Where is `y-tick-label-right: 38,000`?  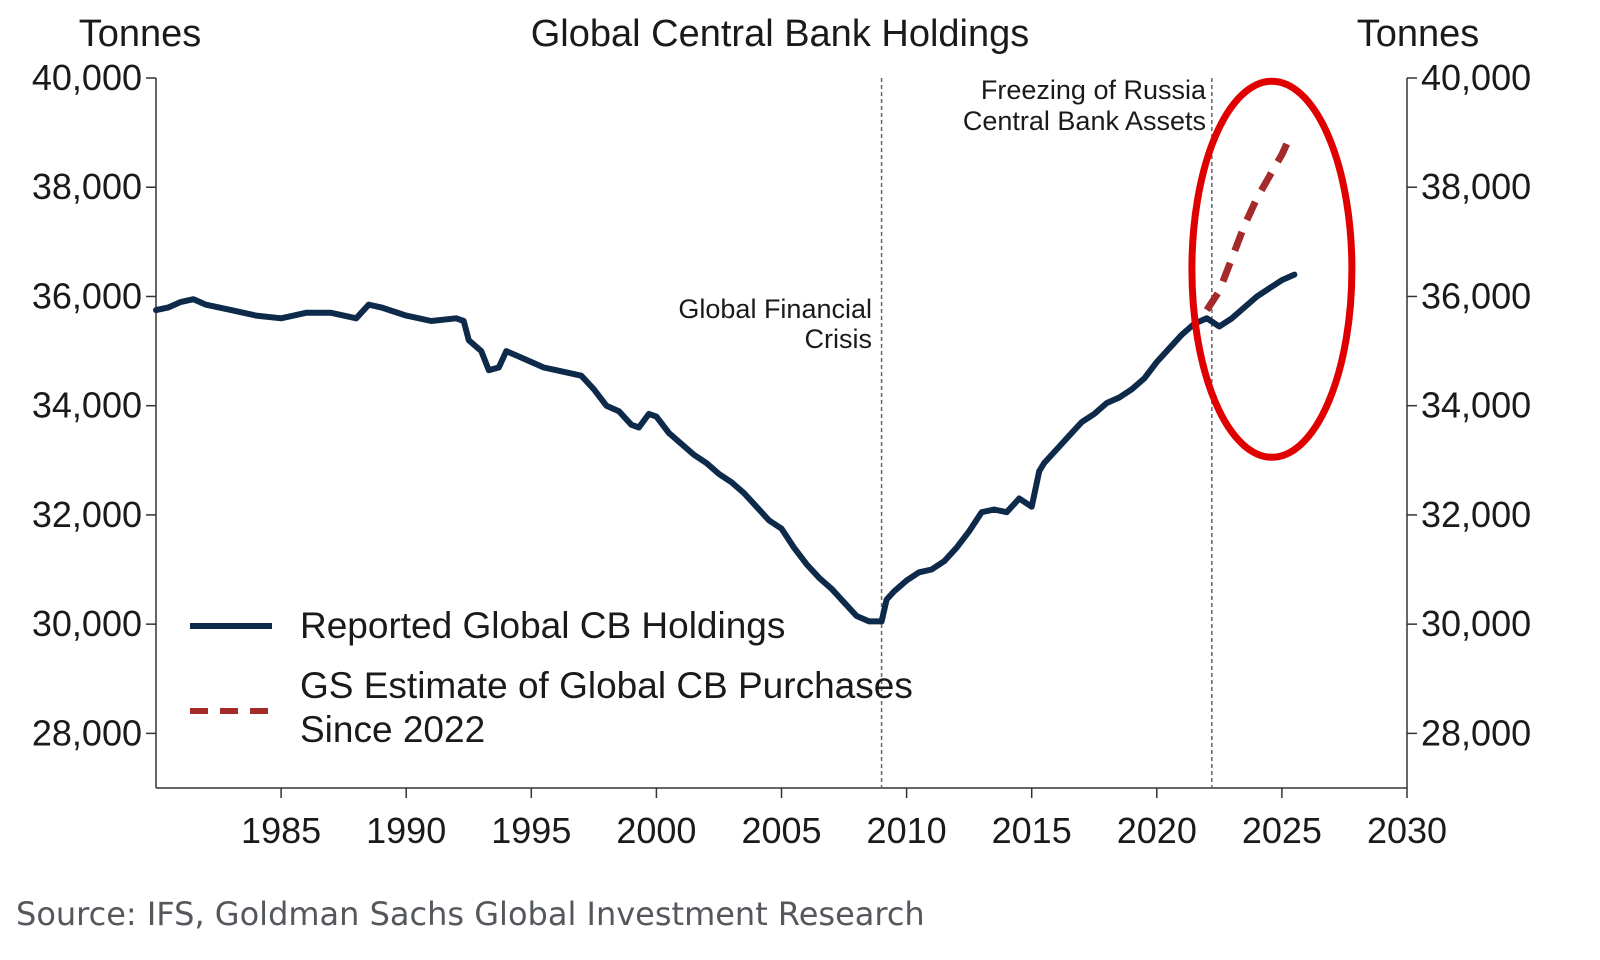
y-tick-label-right: 38,000 is located at coordinates (1476, 186).